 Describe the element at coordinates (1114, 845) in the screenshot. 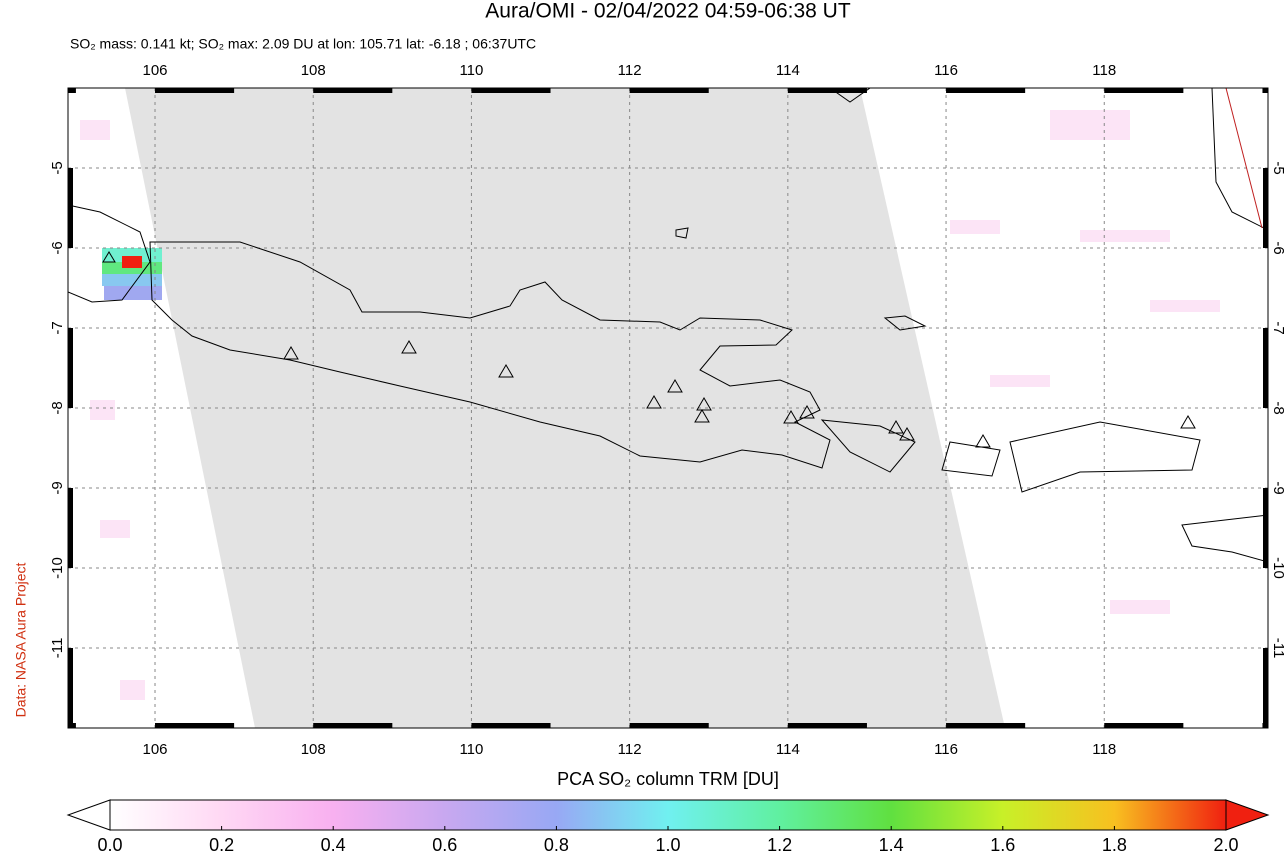

I see `colorbar-tick-label: 1.8` at that location.